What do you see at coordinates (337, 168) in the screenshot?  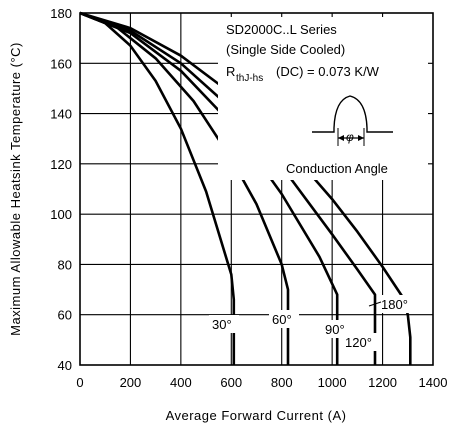 I see `conduction-angle-label: Conduction Angle` at bounding box center [337, 168].